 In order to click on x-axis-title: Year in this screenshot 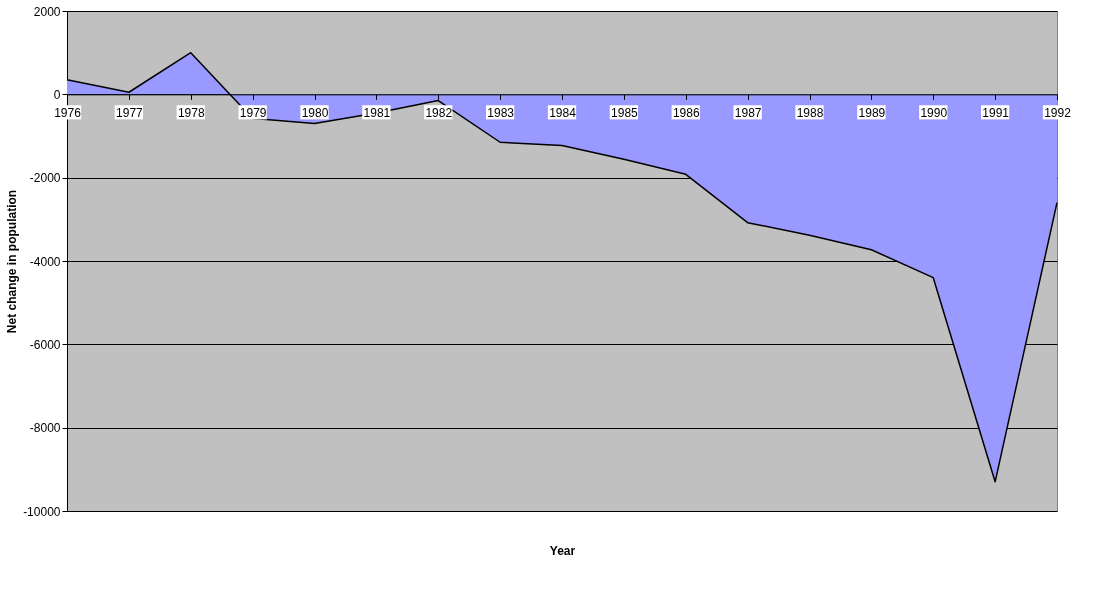, I will do `click(562, 550)`.